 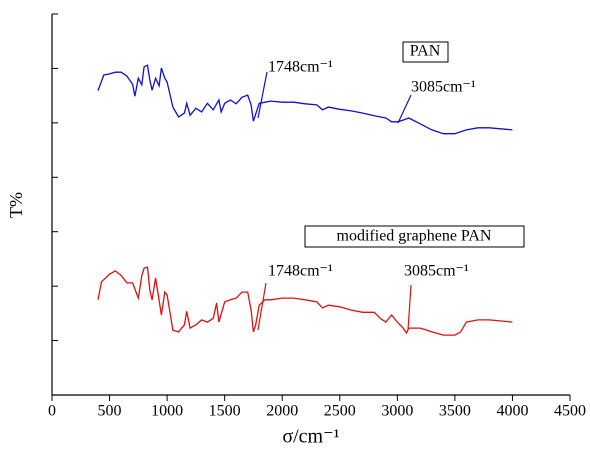 I want to click on x-tick-label: 2500, so click(x=340, y=411).